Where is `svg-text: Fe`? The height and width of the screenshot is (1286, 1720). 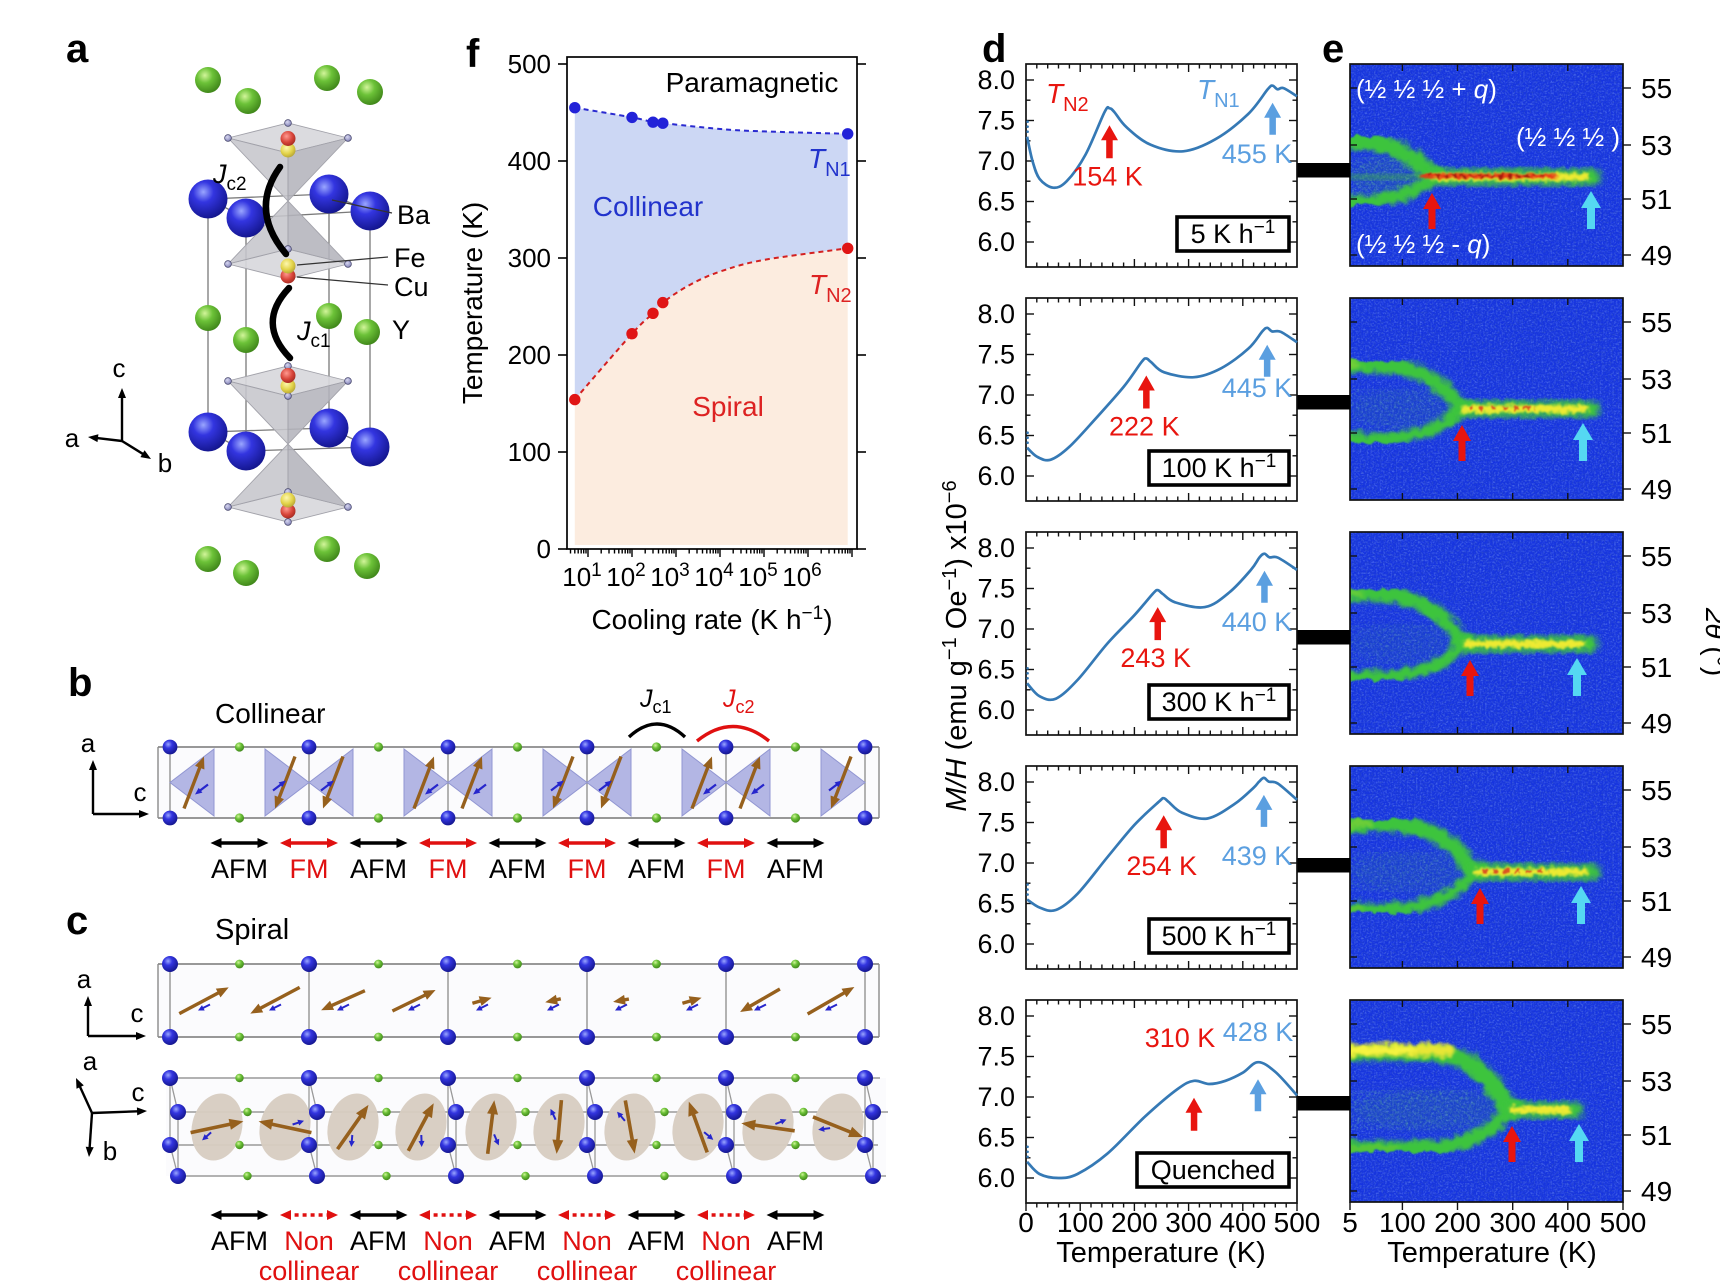
svg-text: Fe is located at coordinates (410, 258).